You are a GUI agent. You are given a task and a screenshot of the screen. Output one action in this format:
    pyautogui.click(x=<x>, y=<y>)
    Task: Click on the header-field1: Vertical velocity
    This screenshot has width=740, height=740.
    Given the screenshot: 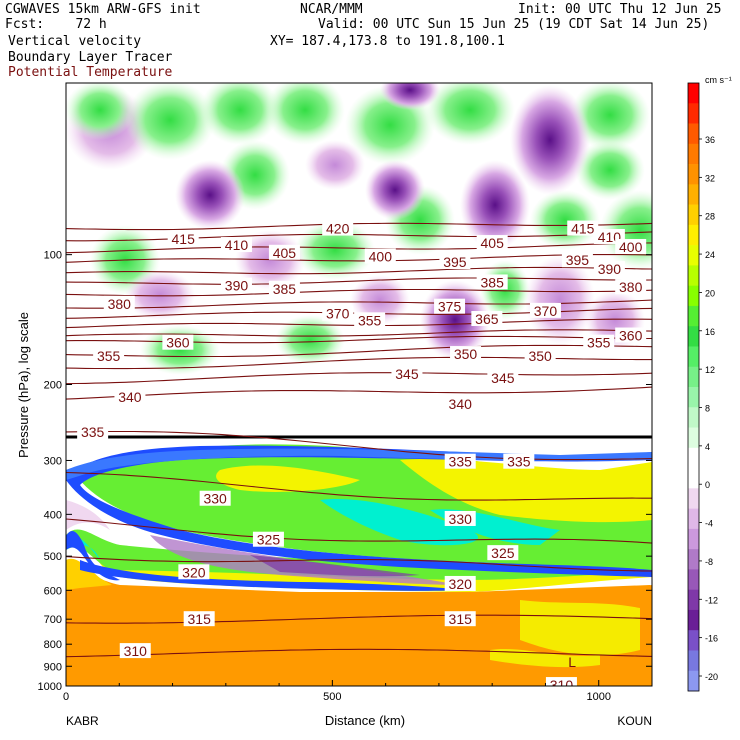 What is the action you would take?
    pyautogui.click(x=75, y=41)
    